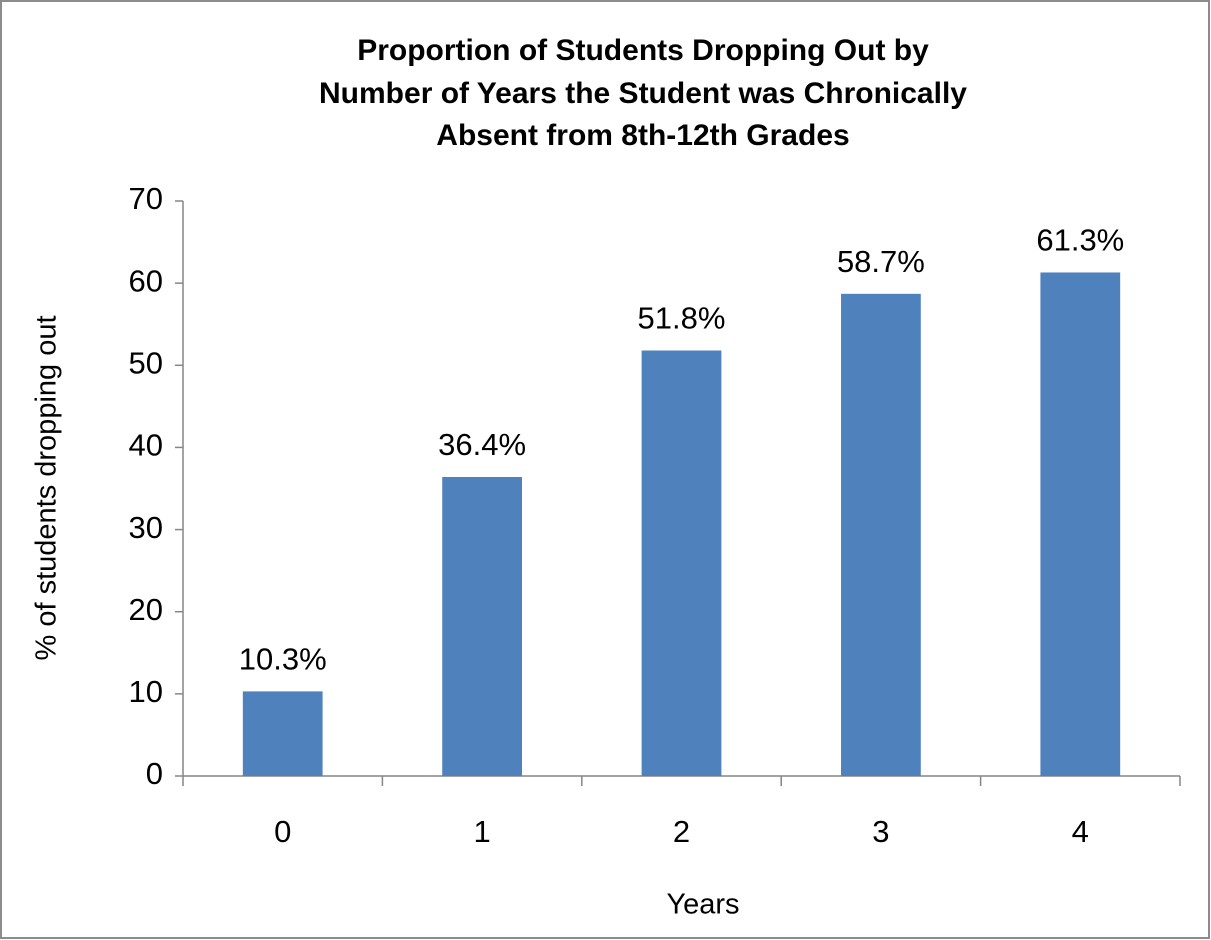  Describe the element at coordinates (880, 831) in the screenshot. I see `x-tick-label: 3` at that location.